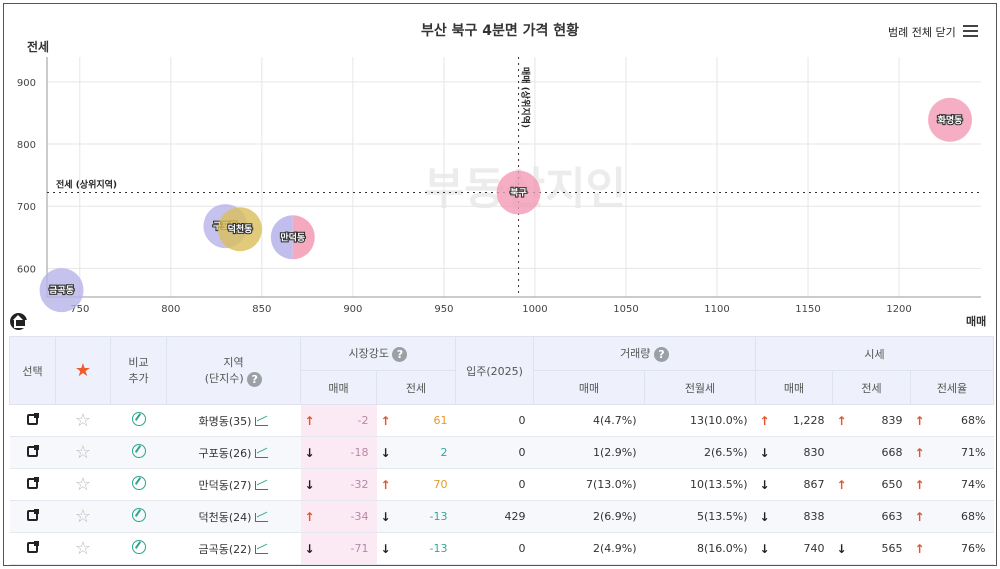 The image size is (1000, 569). What do you see at coordinates (138, 370) in the screenshot?
I see `header-compare: 비교 추가` at bounding box center [138, 370].